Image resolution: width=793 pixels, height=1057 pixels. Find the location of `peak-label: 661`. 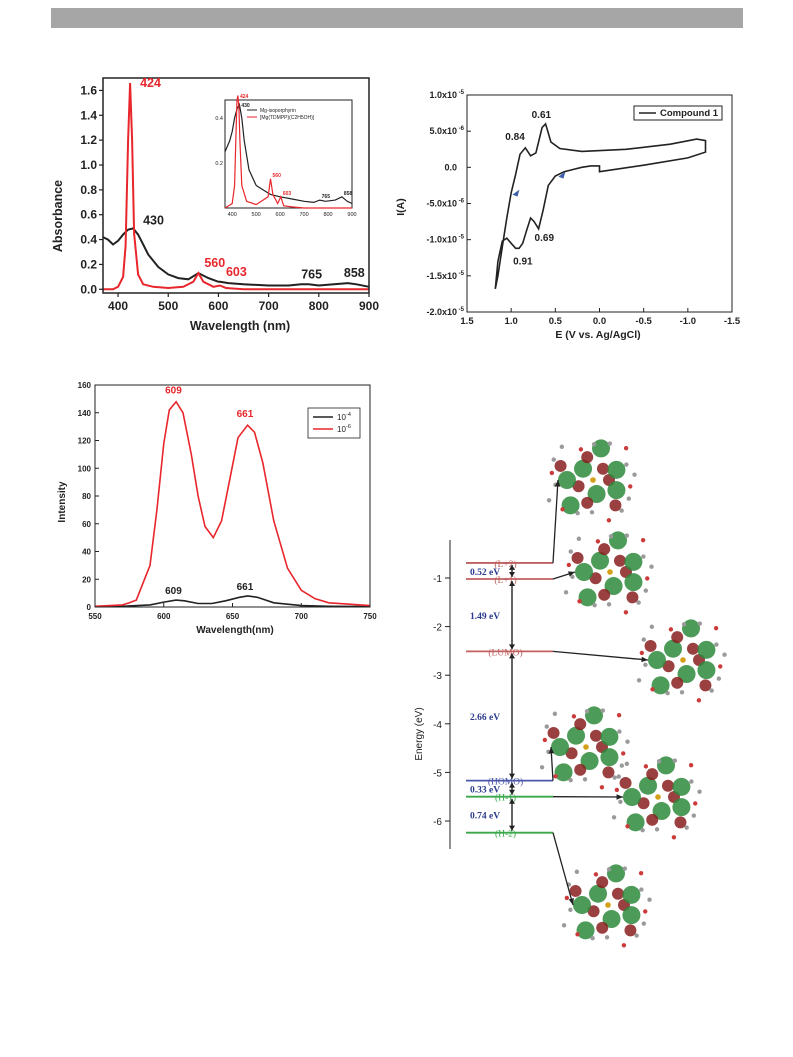

peak-label: 661 is located at coordinates (245, 414).